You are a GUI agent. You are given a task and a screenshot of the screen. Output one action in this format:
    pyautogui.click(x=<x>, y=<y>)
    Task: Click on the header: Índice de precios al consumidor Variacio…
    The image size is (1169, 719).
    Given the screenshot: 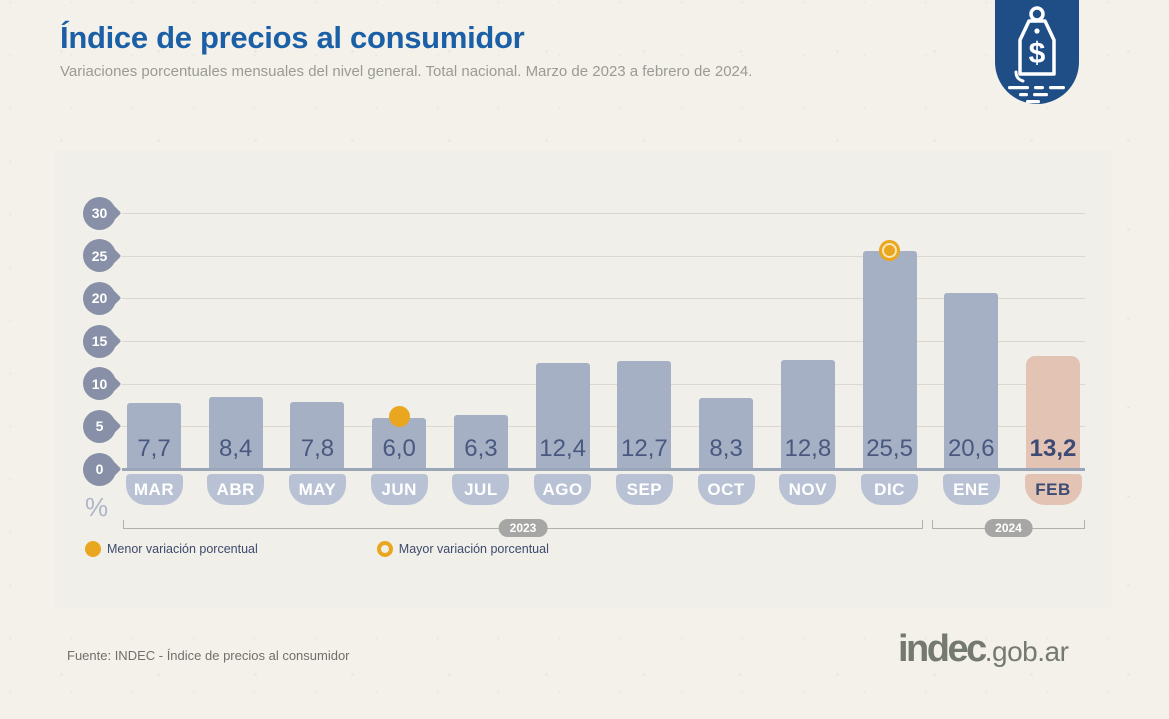 What is the action you would take?
    pyautogui.click(x=406, y=50)
    